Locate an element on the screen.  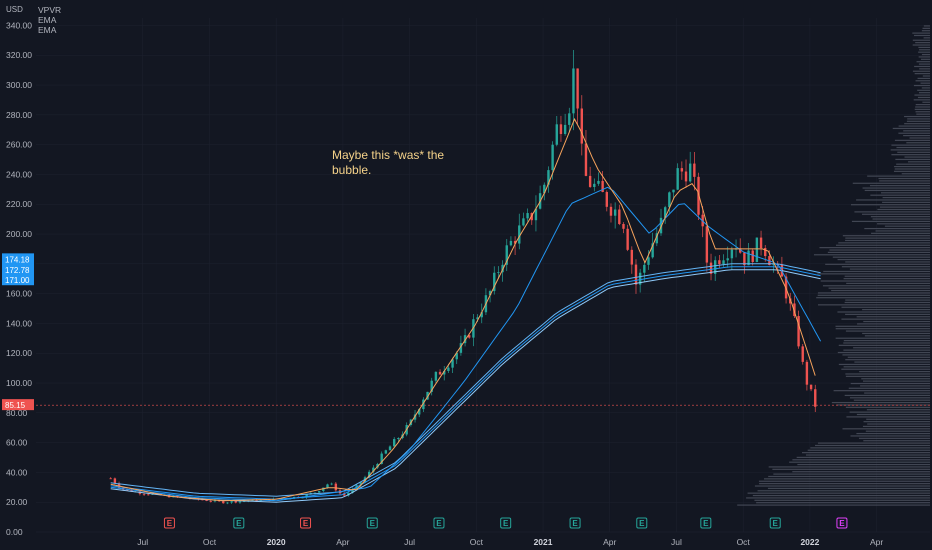
y-tick-label: 260.00 is located at coordinates (19, 145).